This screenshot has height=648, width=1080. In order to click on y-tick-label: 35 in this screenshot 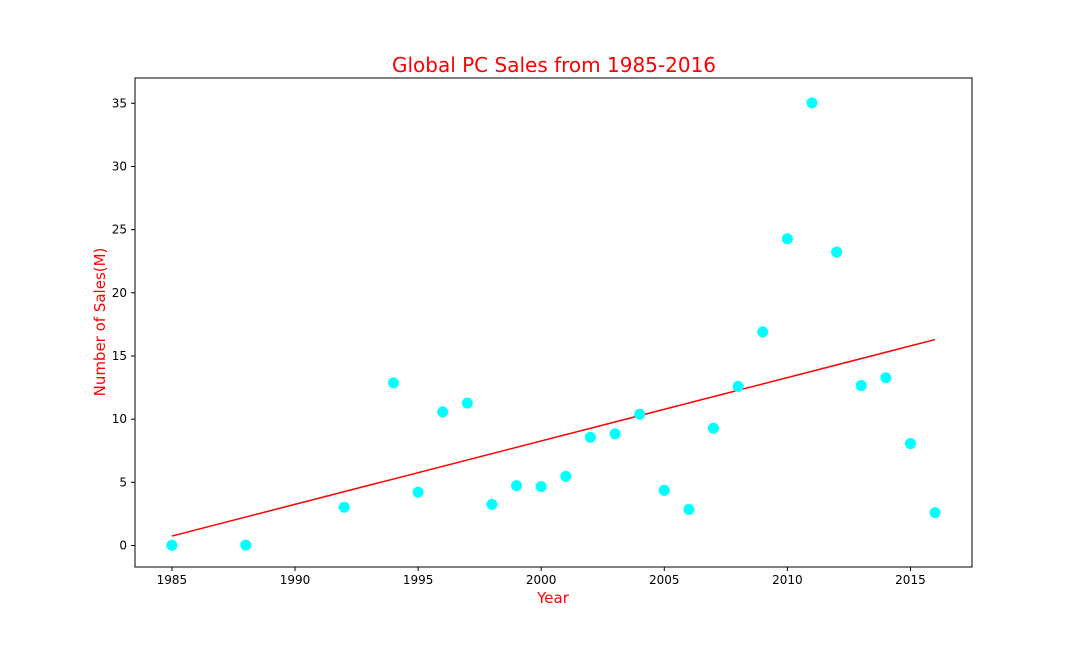, I will do `click(119, 103)`.